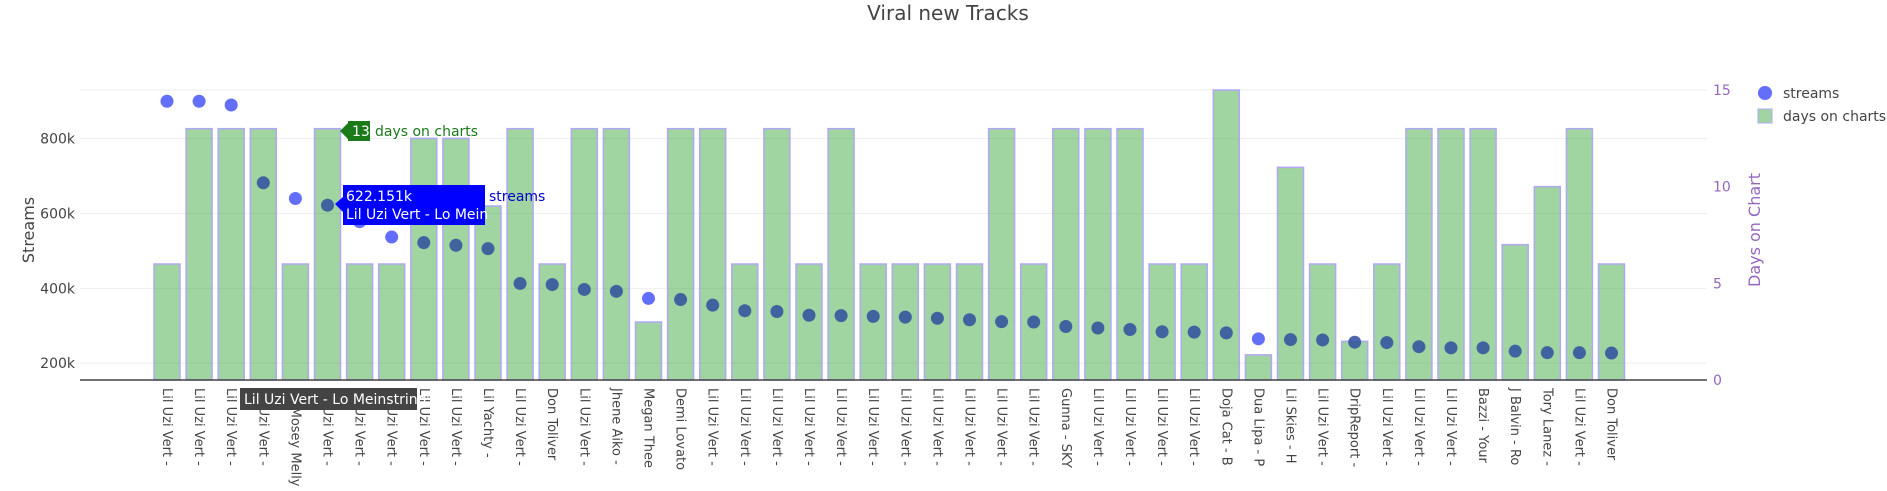 The width and height of the screenshot is (1887, 491). Describe the element at coordinates (948, 13) in the screenshot. I see `chart-title: Viral new Tracks` at that location.